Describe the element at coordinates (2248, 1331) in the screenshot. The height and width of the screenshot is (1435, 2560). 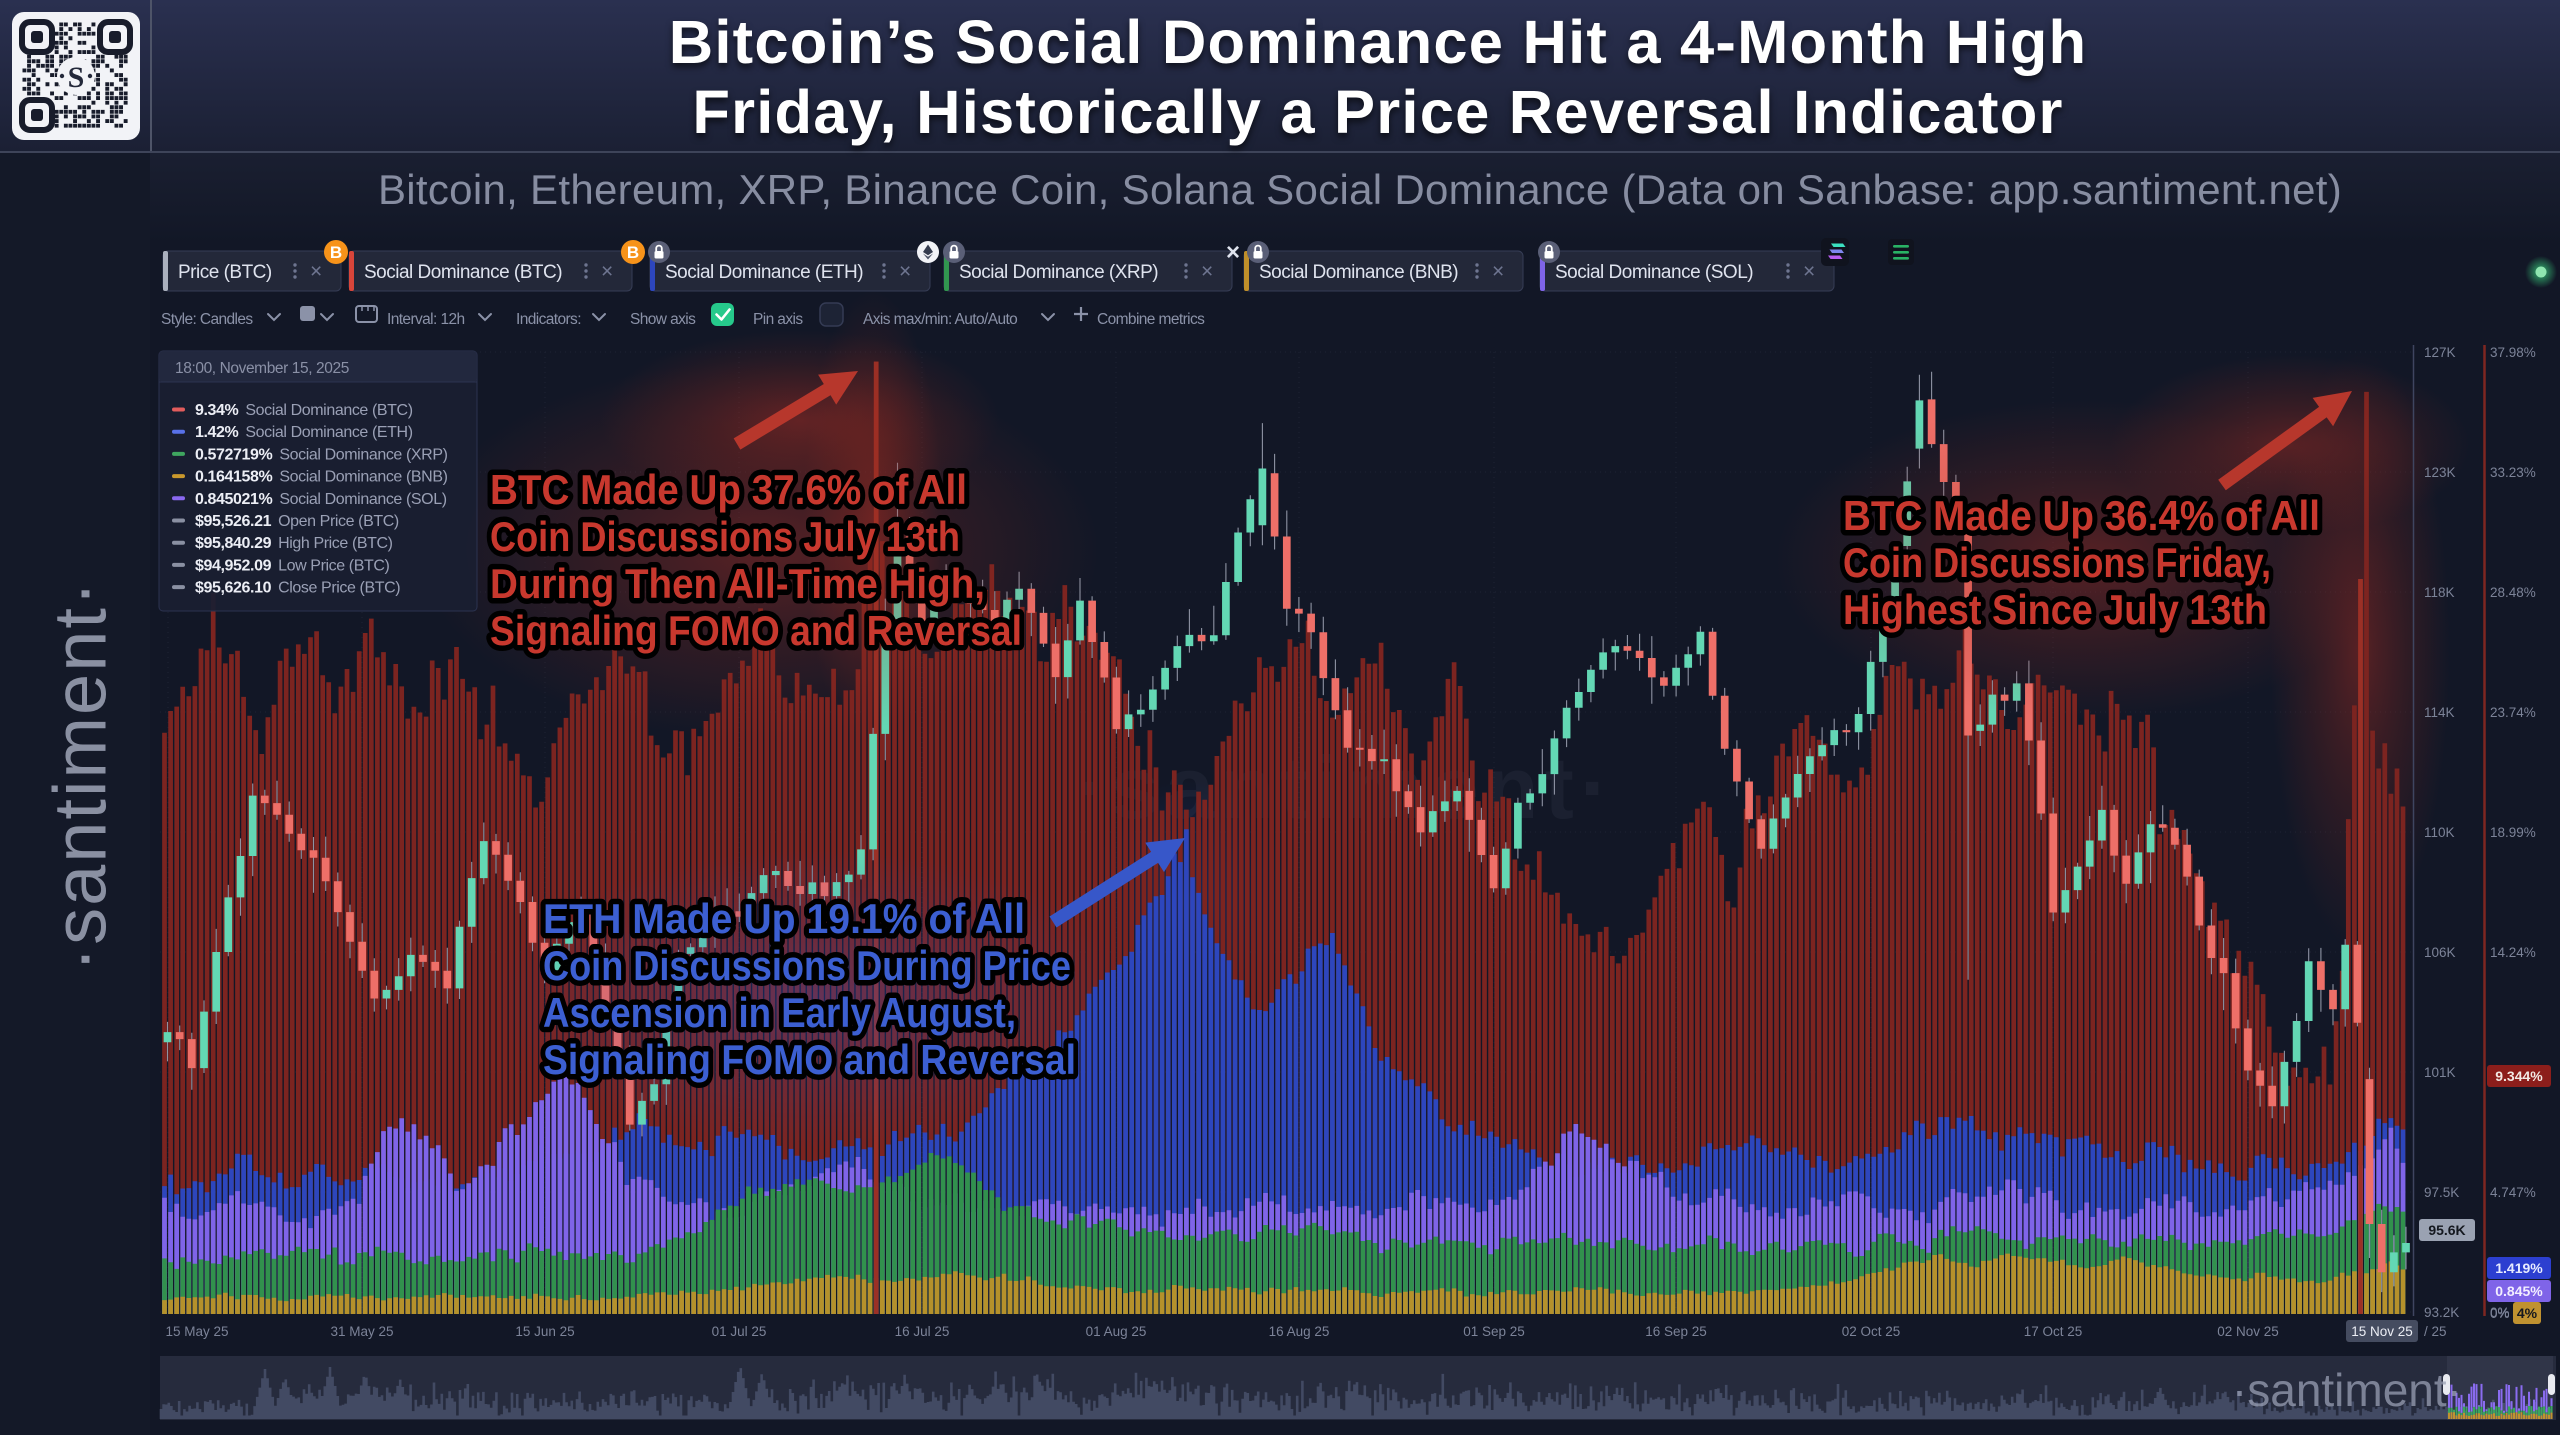
I see `svg-text: 02 Nov 25` at that location.